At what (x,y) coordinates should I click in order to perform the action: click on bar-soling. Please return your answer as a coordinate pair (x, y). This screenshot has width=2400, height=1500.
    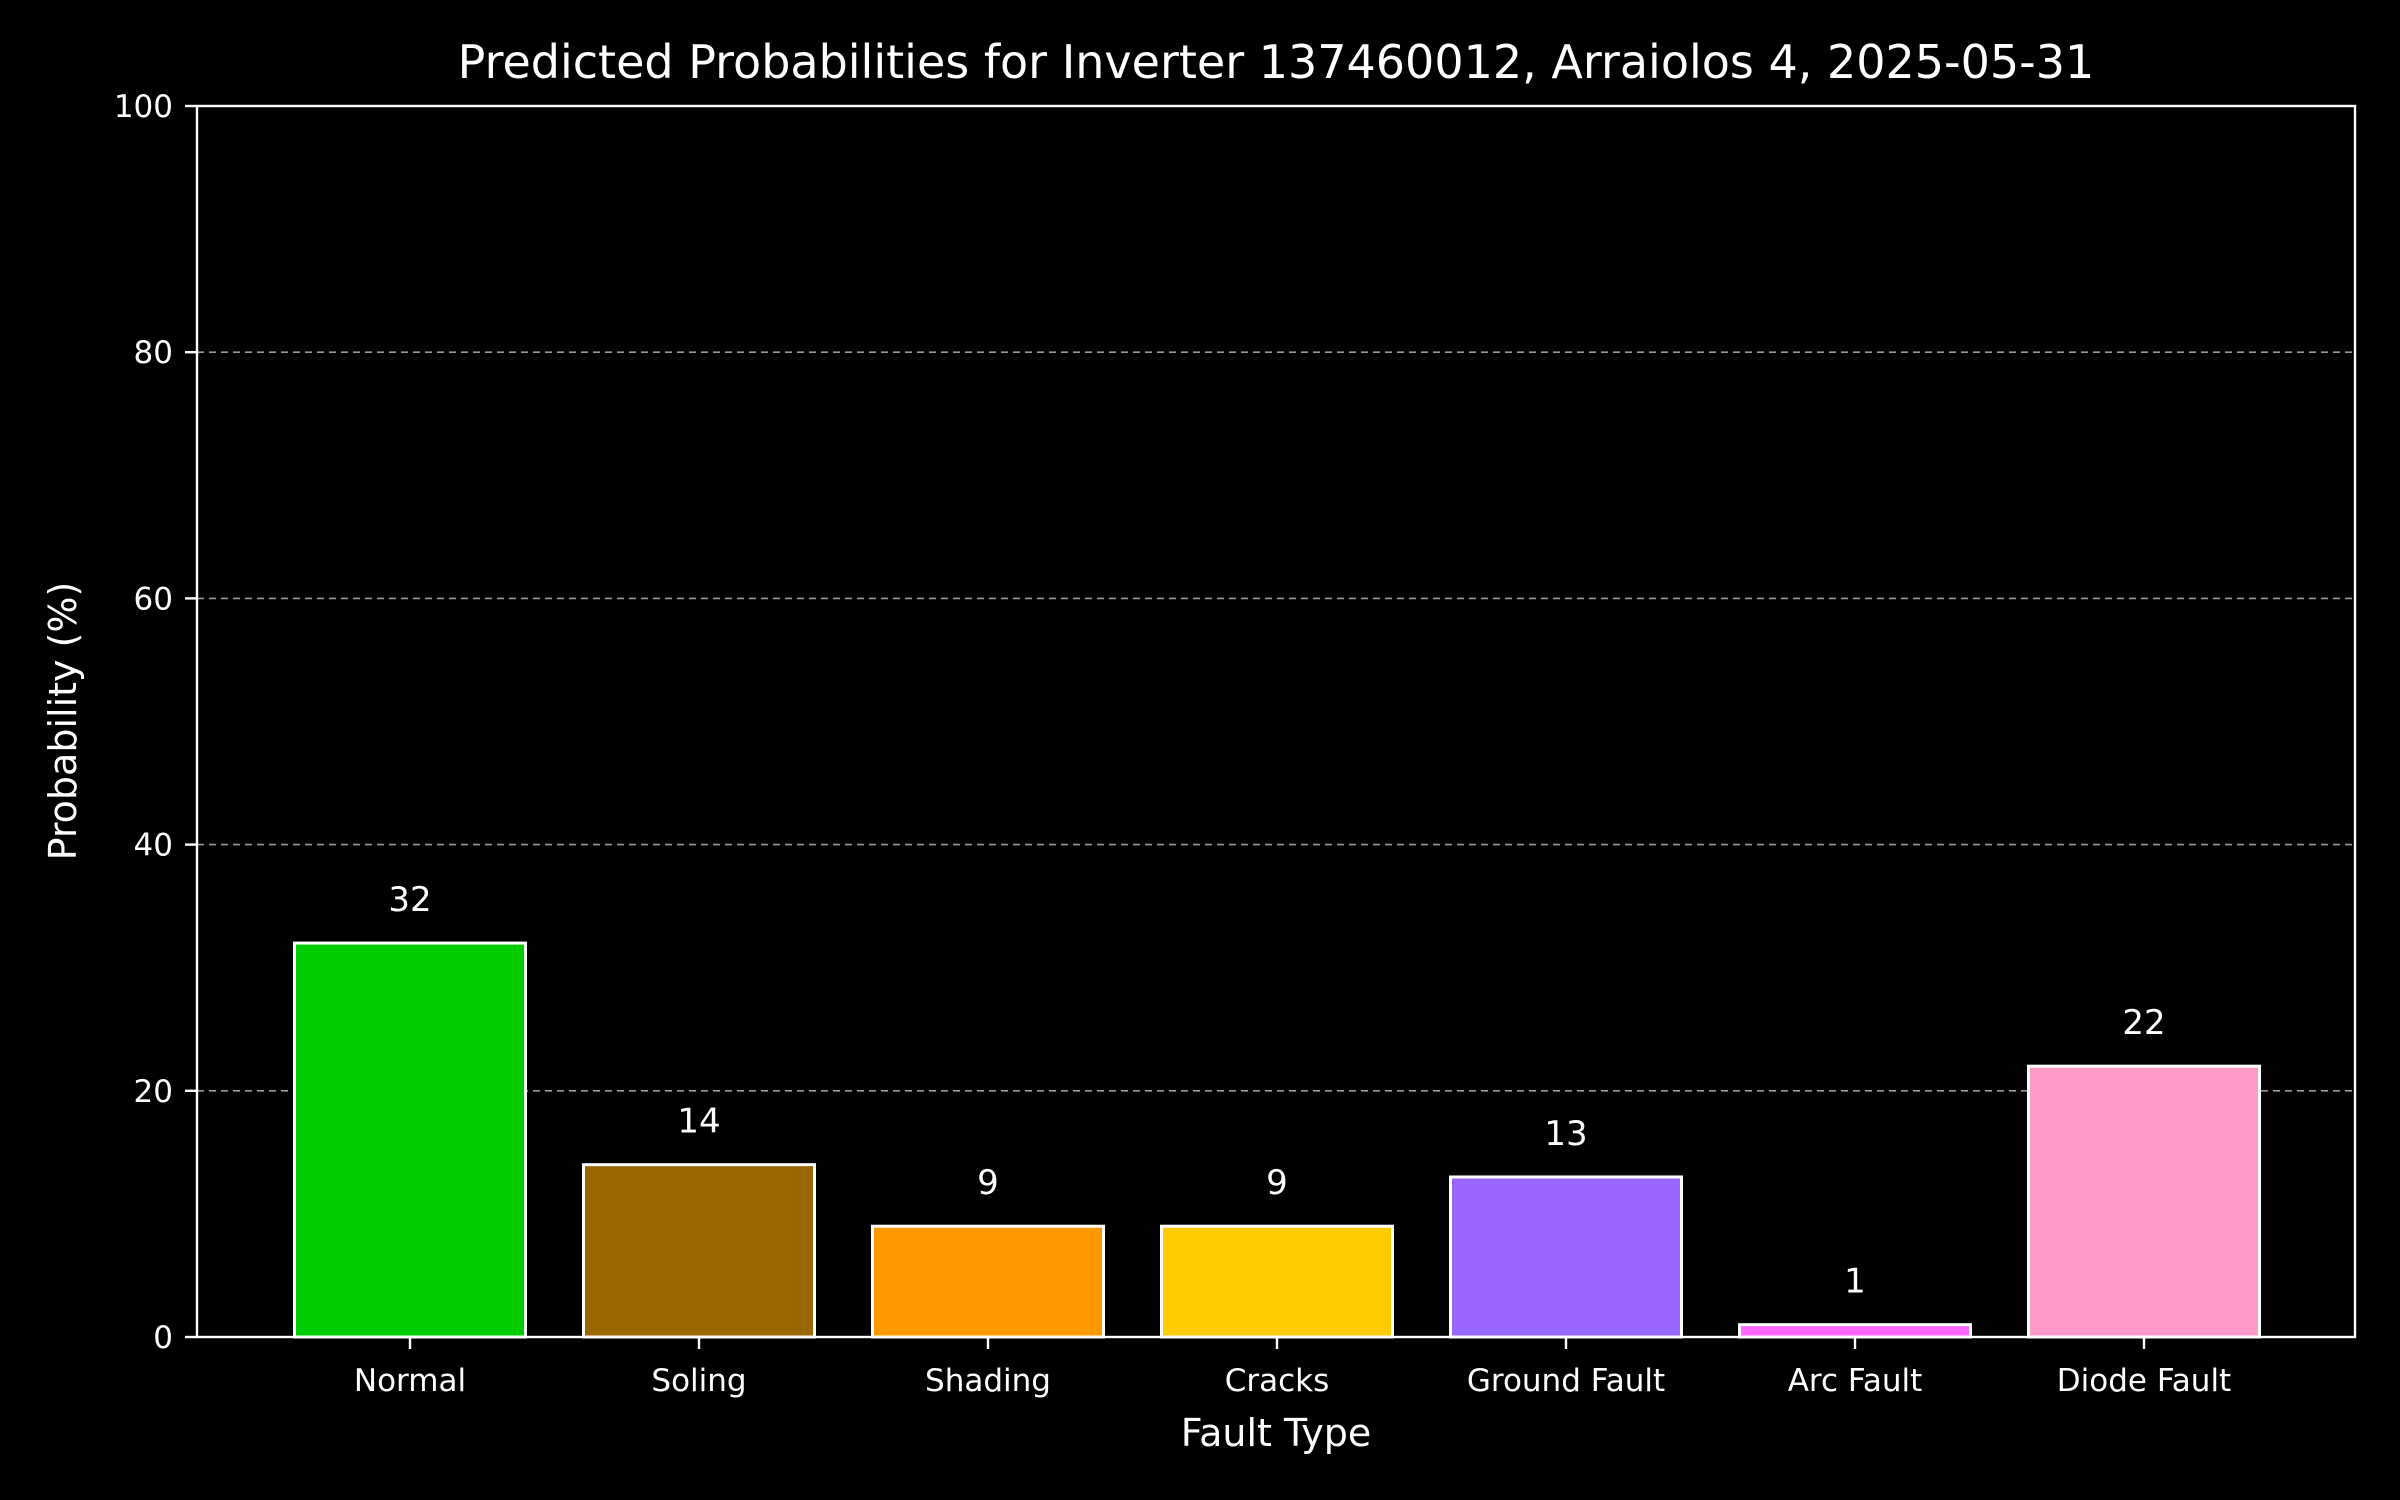
    Looking at the image, I should click on (699, 1251).